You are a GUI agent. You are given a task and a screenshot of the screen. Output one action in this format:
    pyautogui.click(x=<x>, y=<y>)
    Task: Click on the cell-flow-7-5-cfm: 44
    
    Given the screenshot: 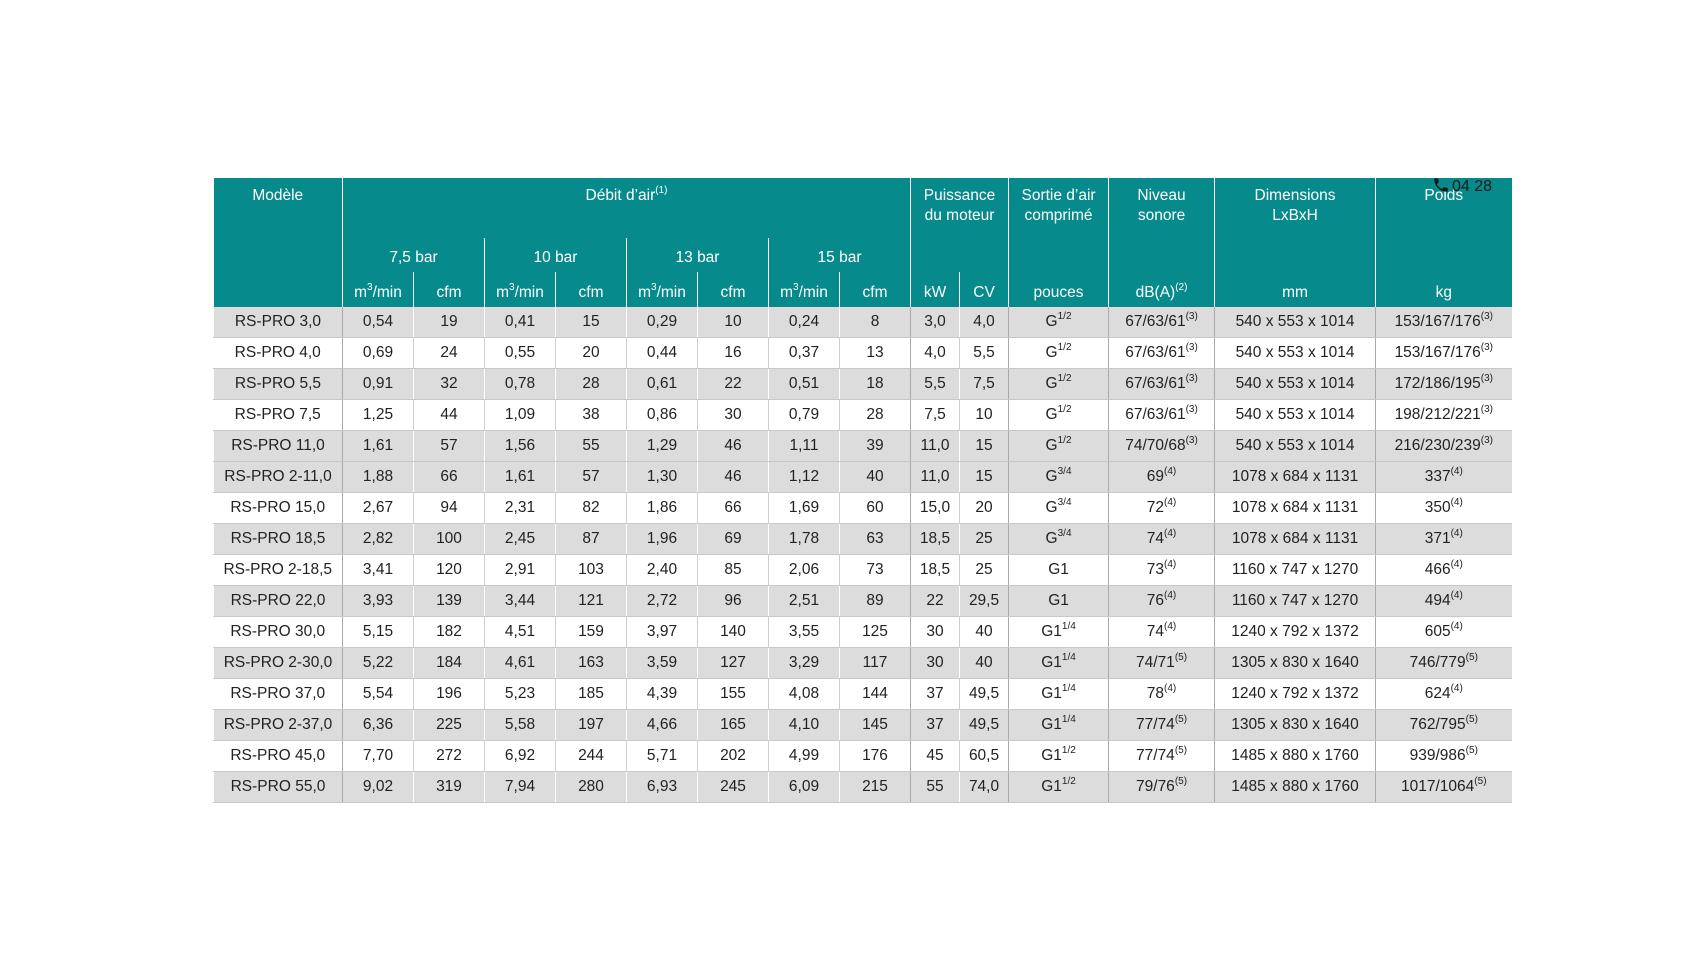 What is the action you would take?
    pyautogui.click(x=449, y=415)
    